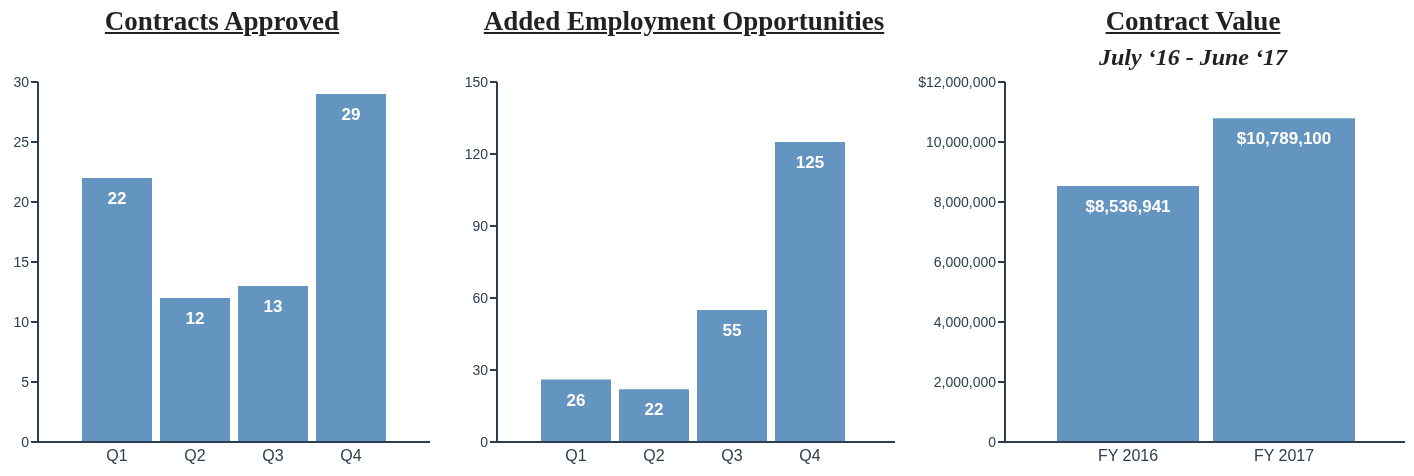 The image size is (1414, 476). Describe the element at coordinates (1128, 206) in the screenshot. I see `data-label: $8,536,941` at that location.